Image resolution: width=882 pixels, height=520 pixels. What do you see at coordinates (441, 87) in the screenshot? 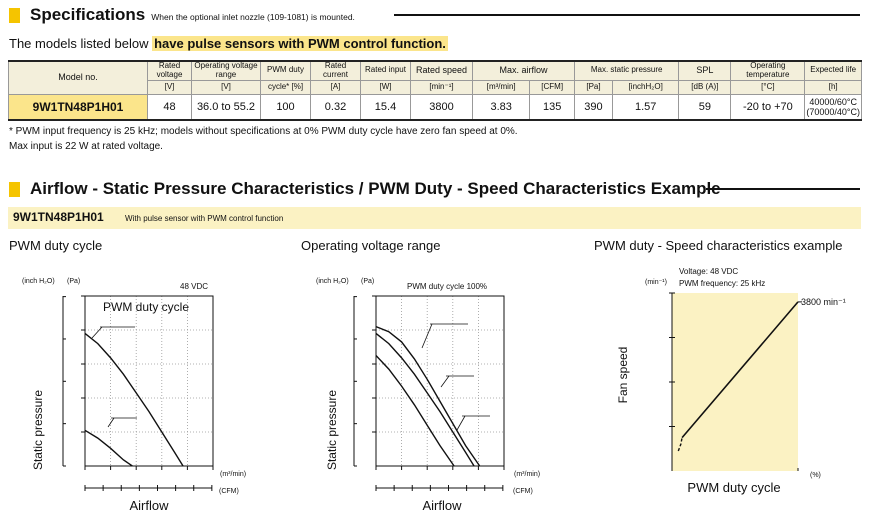
I see `unit-rated-speed: [min⁻¹]` at bounding box center [441, 87].